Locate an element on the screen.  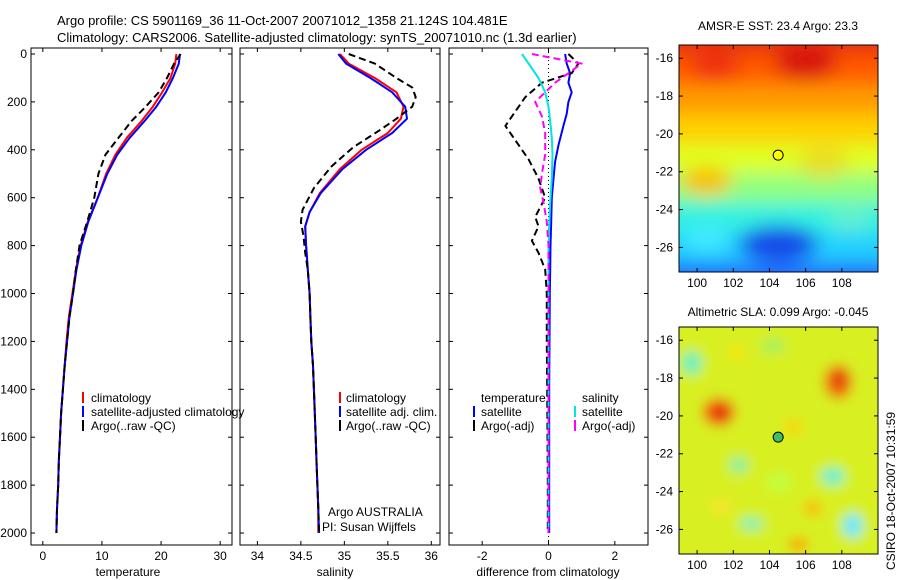
x-tick-label: 35 is located at coordinates (345, 556).